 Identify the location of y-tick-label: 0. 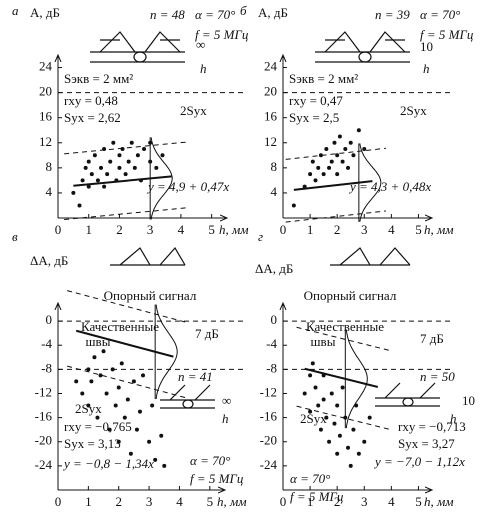
(49, 319).